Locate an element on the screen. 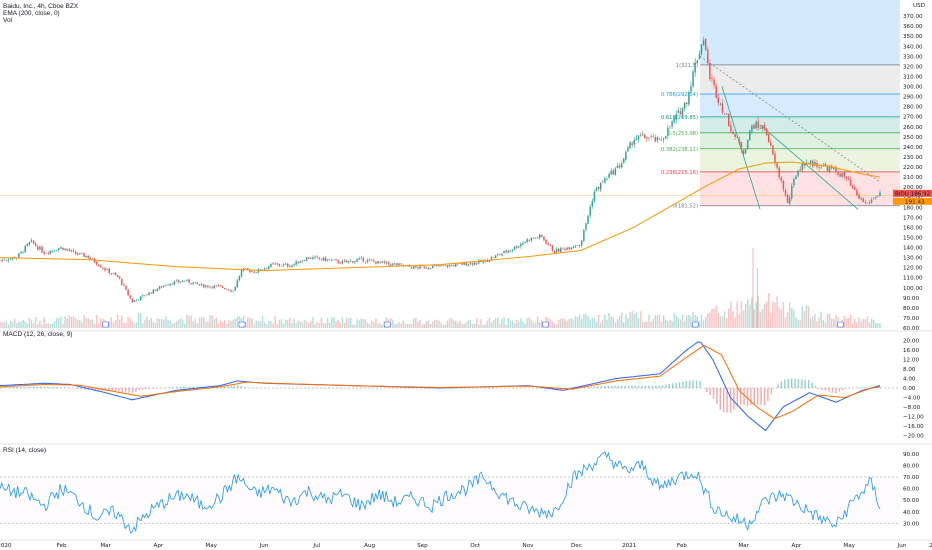  time-axis-tick: Jul is located at coordinates (316, 546).